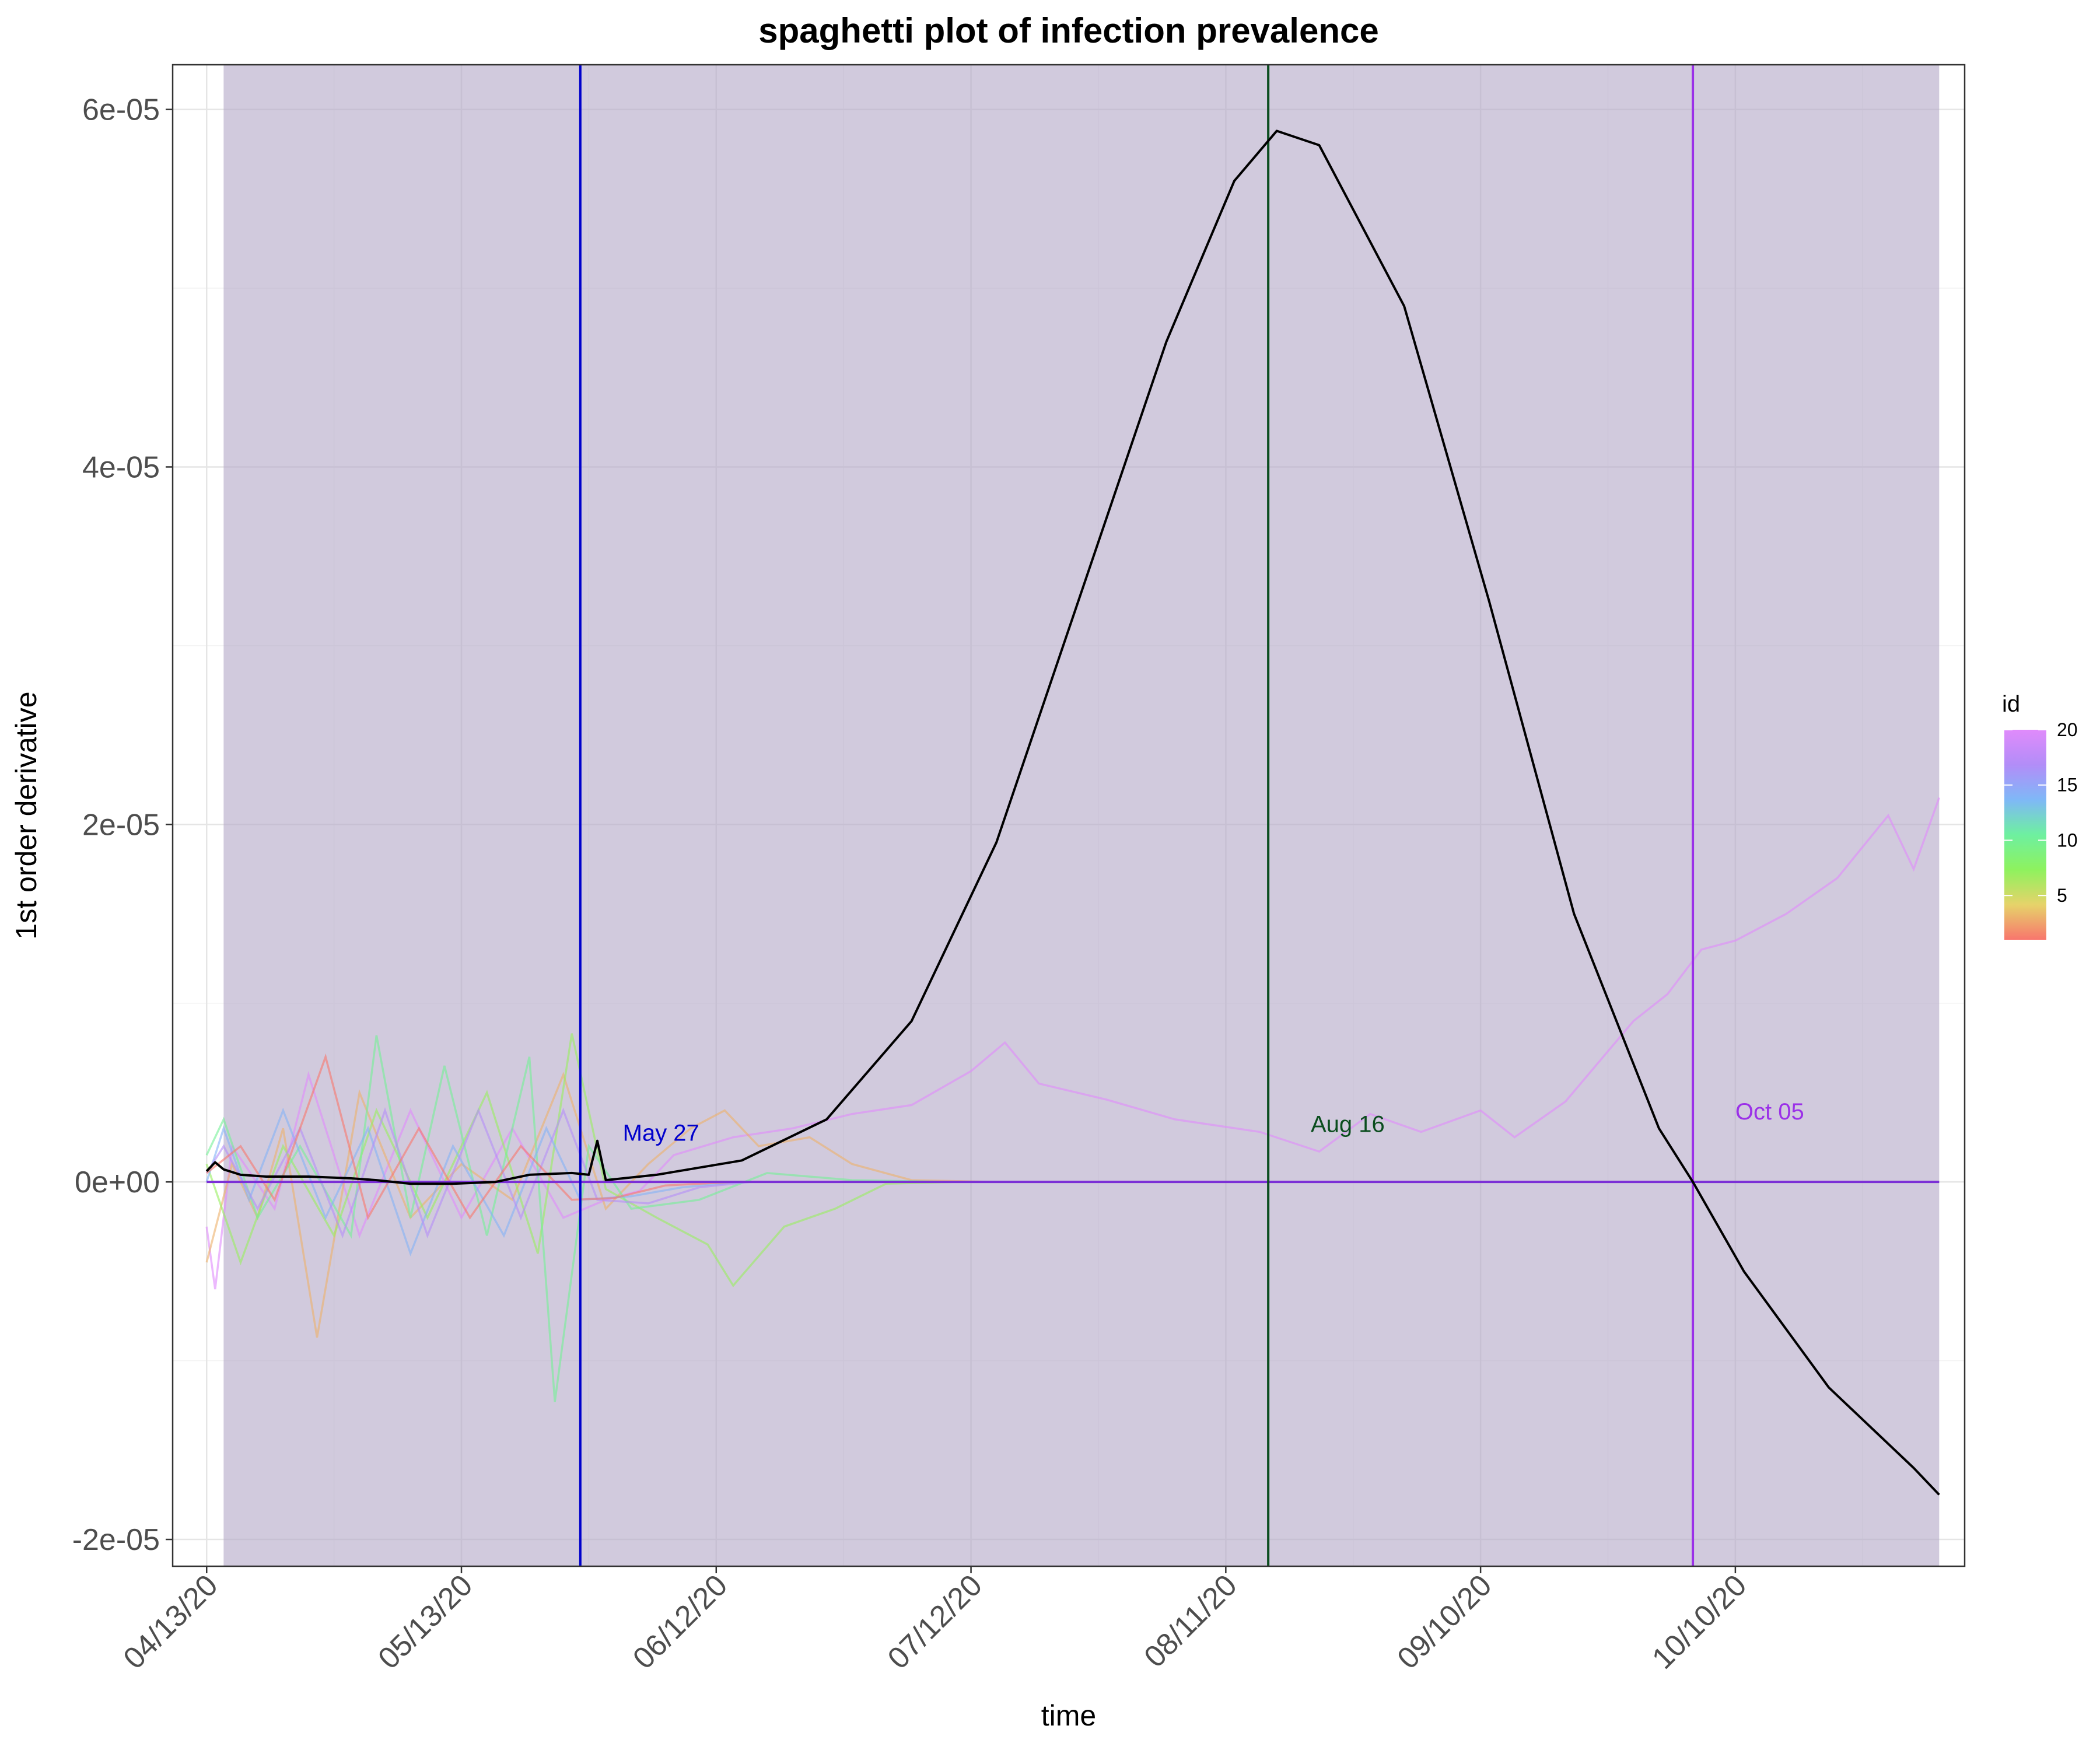 The height and width of the screenshot is (1750, 2100). Describe the element at coordinates (1190, 1621) in the screenshot. I see `x-tick-label: 08/11/20` at that location.